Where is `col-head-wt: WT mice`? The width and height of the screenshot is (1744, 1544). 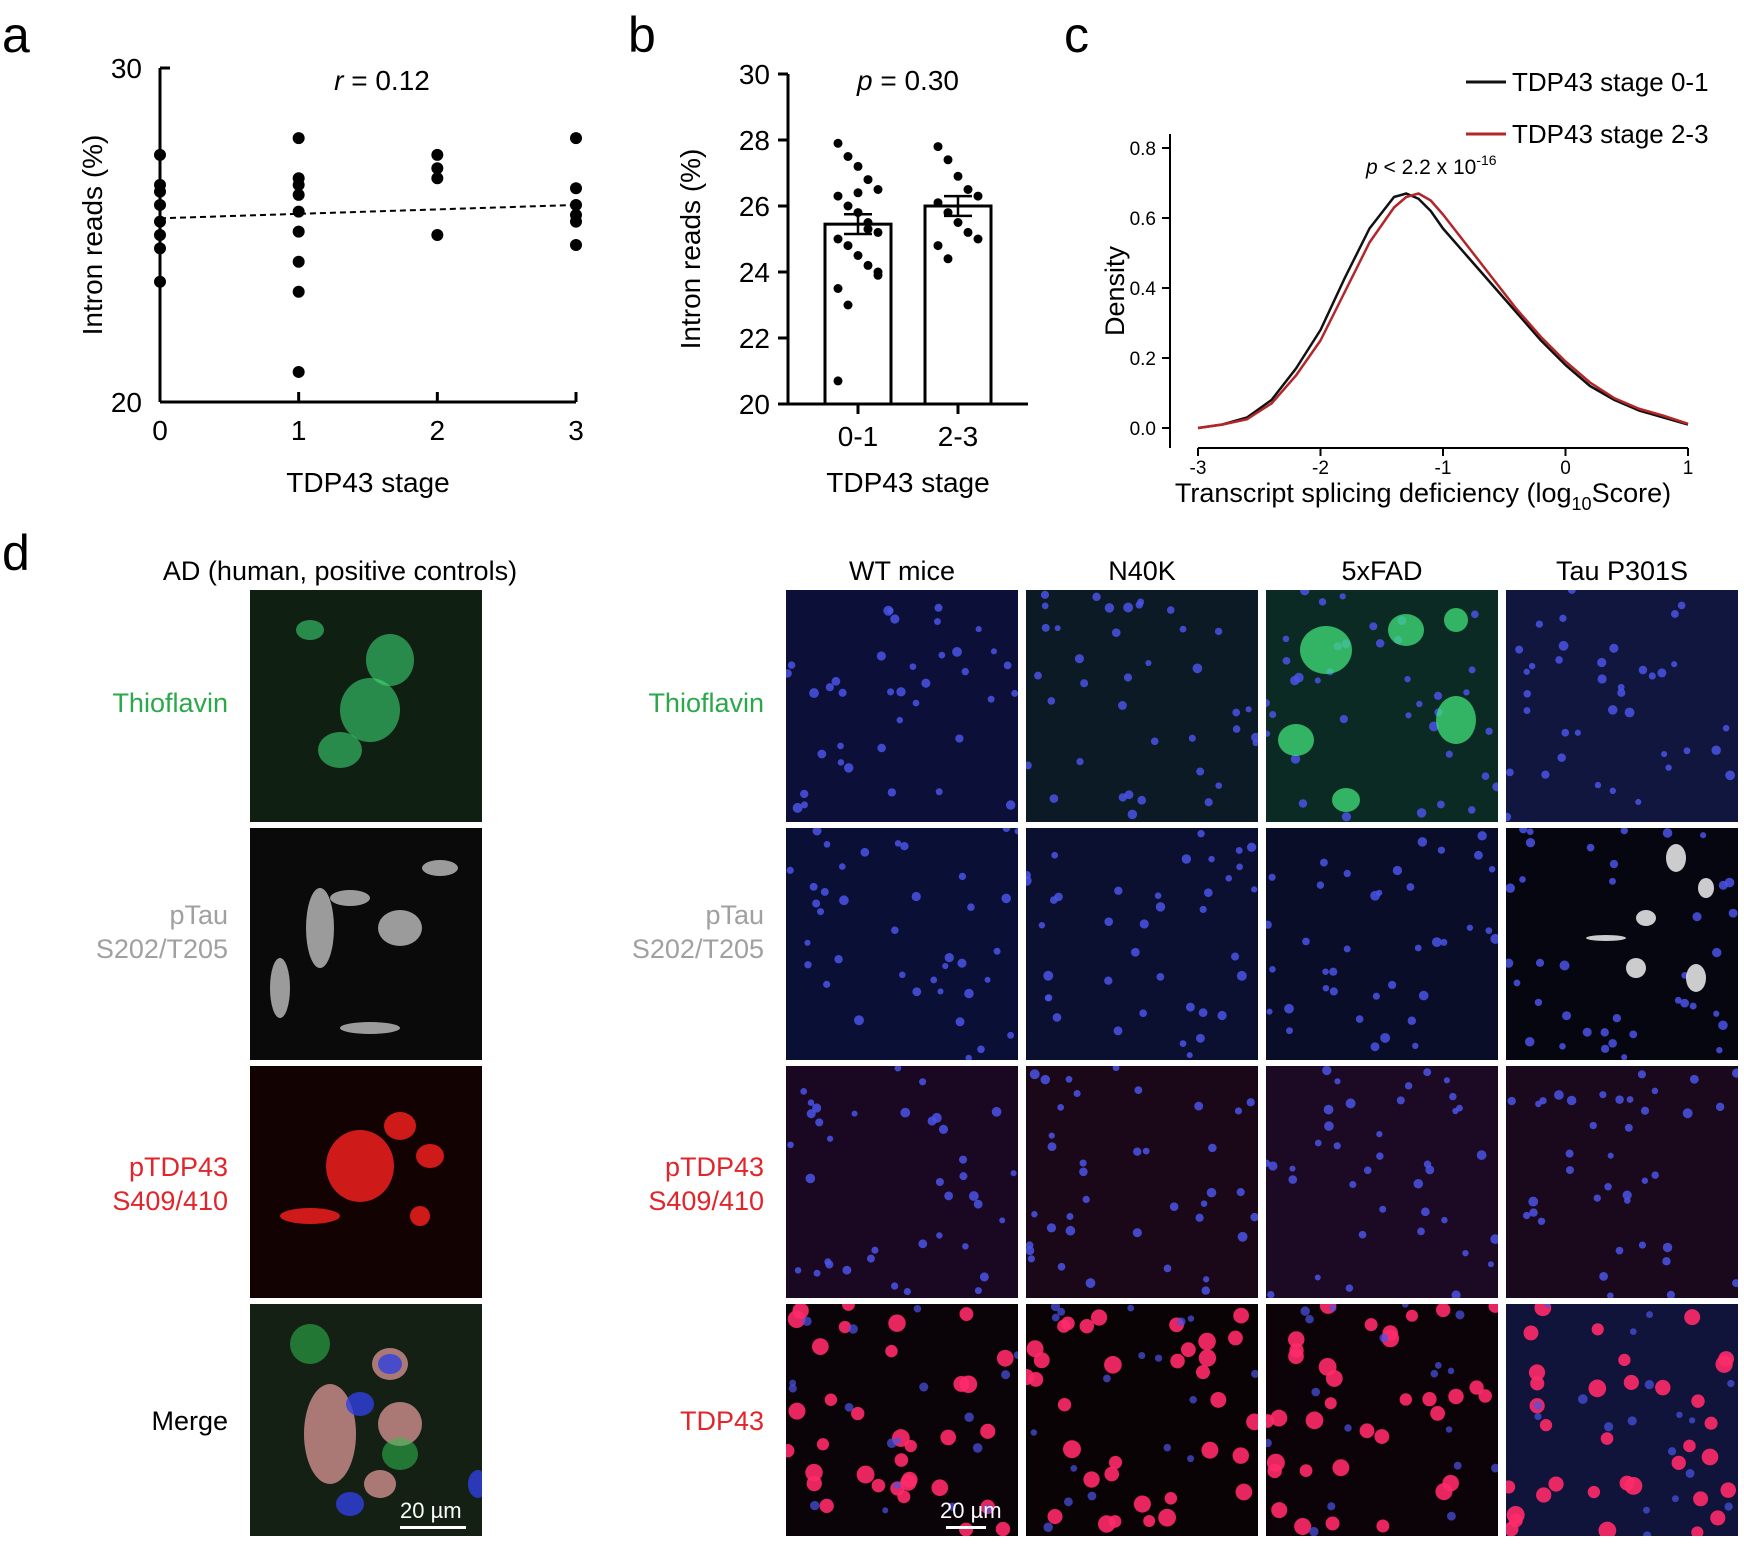 col-head-wt: WT mice is located at coordinates (902, 571).